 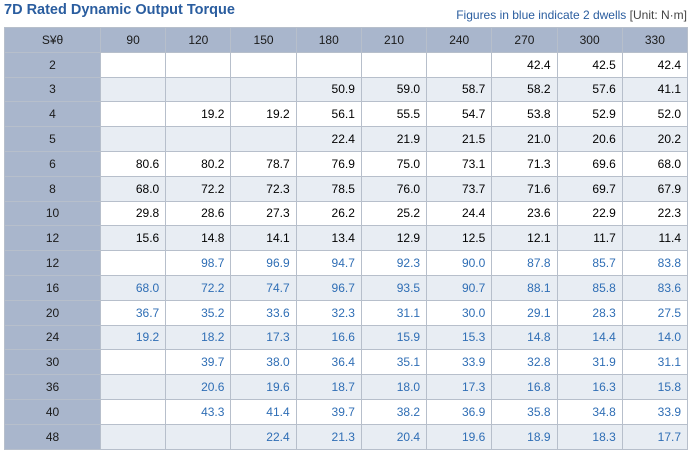 I want to click on table-cell: 17.3, so click(x=459, y=387).